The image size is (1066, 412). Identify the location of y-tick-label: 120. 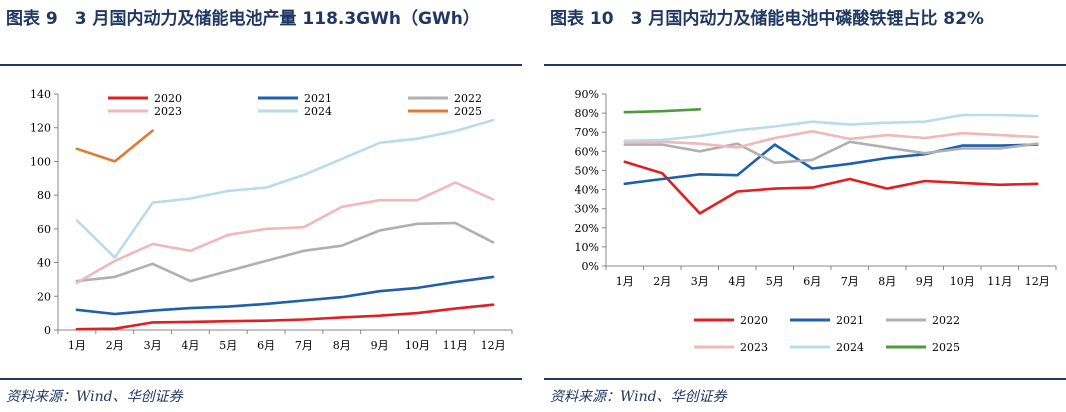
(40, 128).